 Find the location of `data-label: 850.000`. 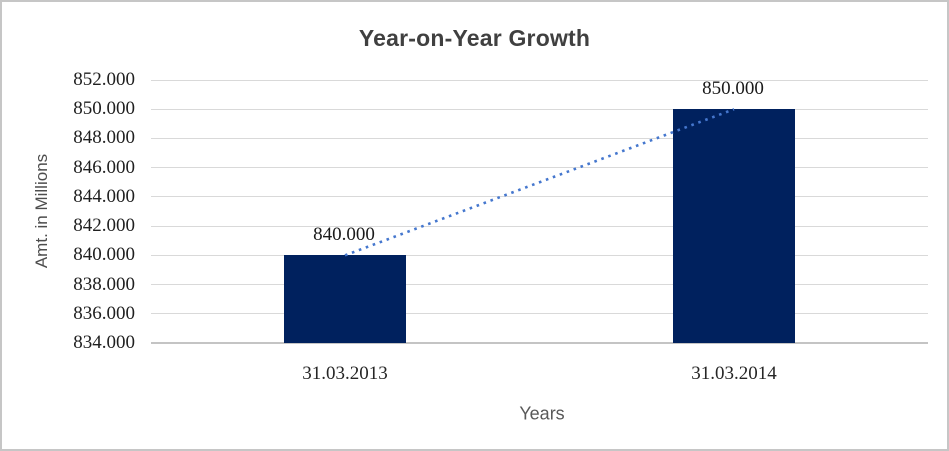

data-label: 850.000 is located at coordinates (733, 89).